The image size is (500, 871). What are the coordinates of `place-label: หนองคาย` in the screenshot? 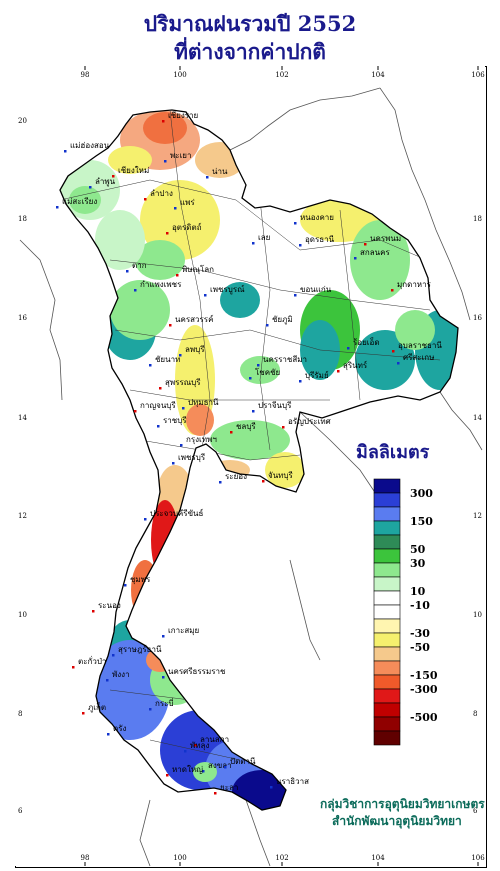 It's located at (317, 217).